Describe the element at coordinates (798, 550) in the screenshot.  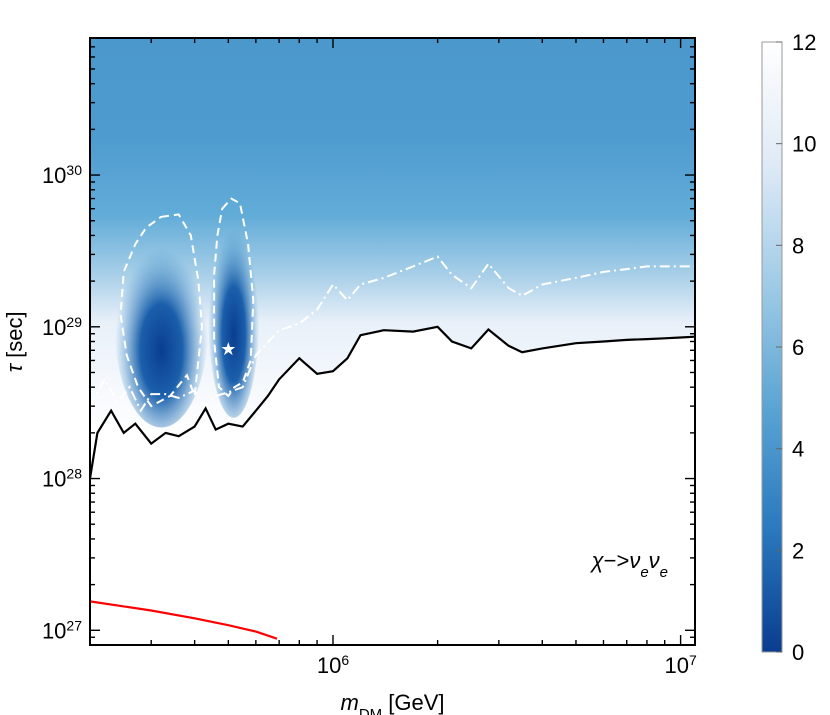
I see `colorbar-tick-label: 2` at that location.